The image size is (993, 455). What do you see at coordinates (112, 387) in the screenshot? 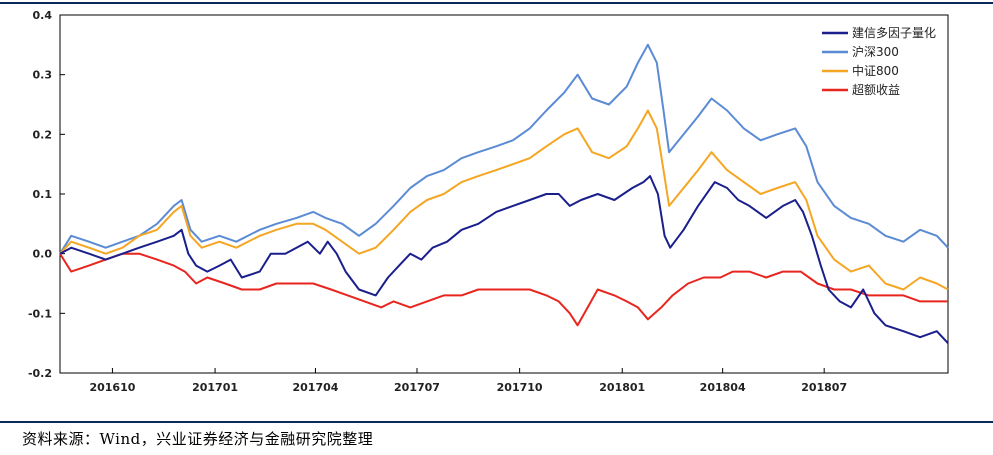
I see `x-tick-label: 201610` at bounding box center [112, 387].